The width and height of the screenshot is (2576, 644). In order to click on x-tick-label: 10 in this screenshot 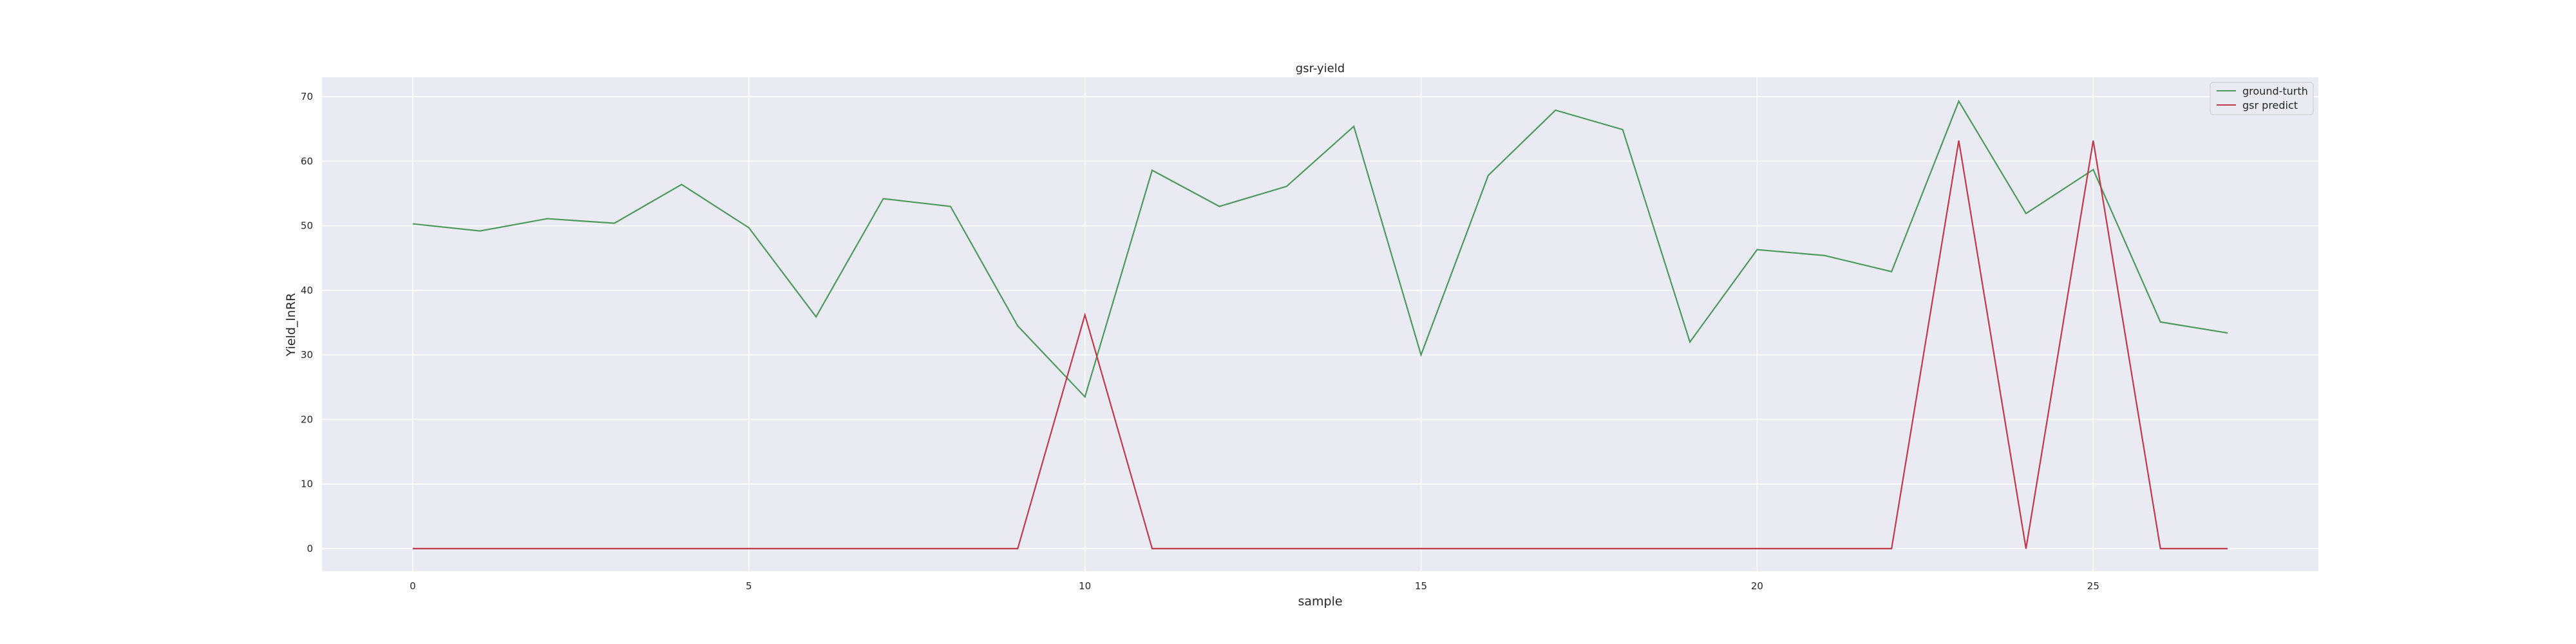, I will do `click(1085, 586)`.